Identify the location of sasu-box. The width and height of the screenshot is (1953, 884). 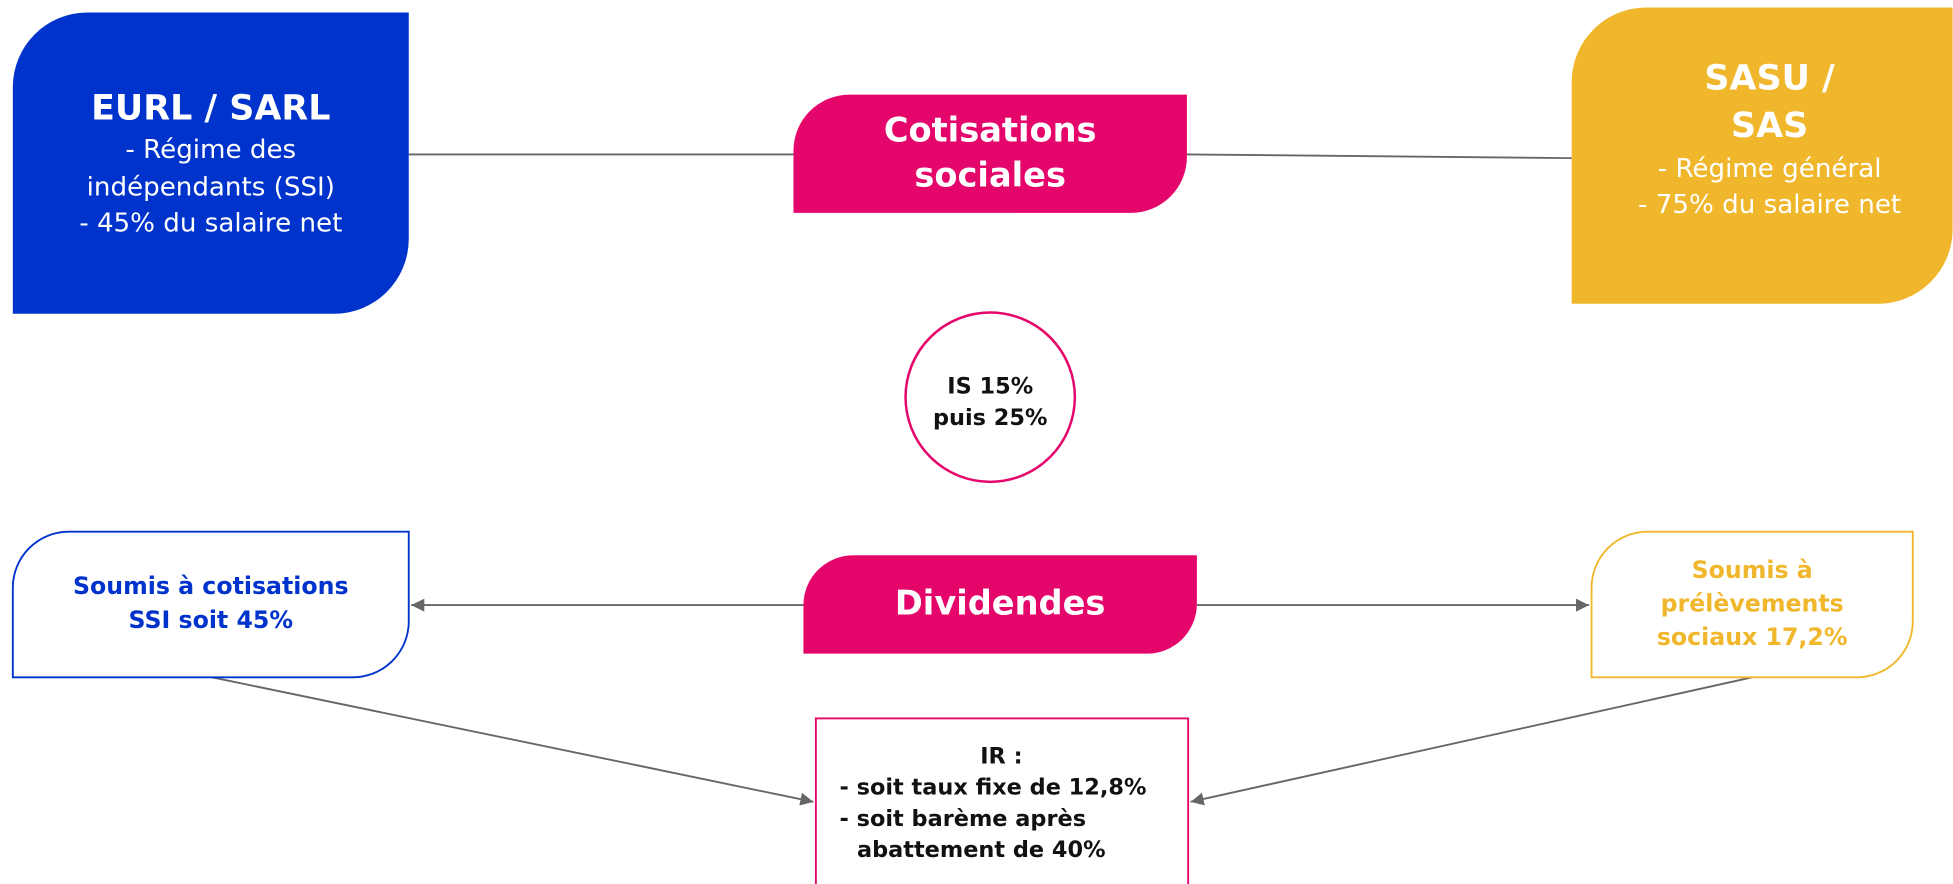
(1762, 155).